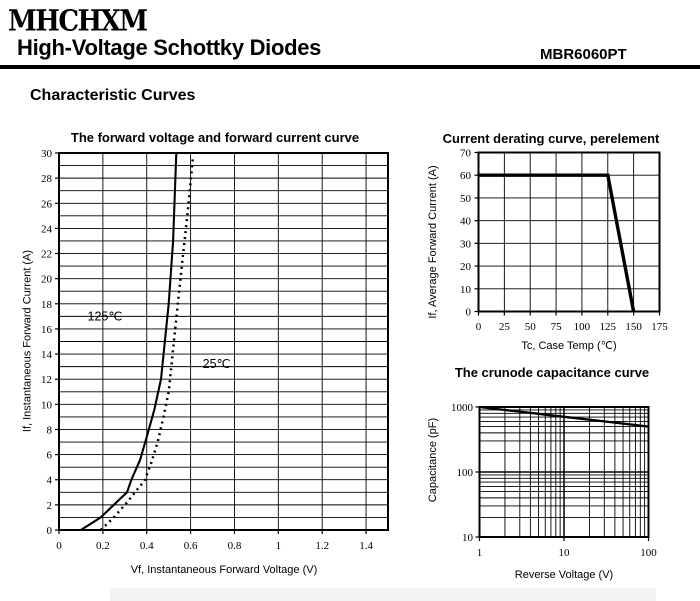  I want to click on y-tick-label: 26, so click(47, 204).